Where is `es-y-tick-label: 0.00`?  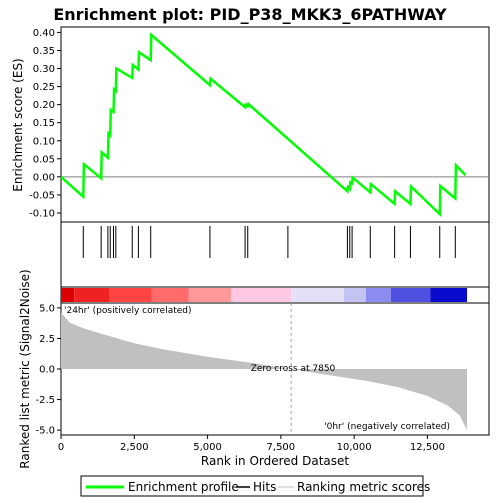 es-y-tick-label: 0.00 is located at coordinates (44, 177).